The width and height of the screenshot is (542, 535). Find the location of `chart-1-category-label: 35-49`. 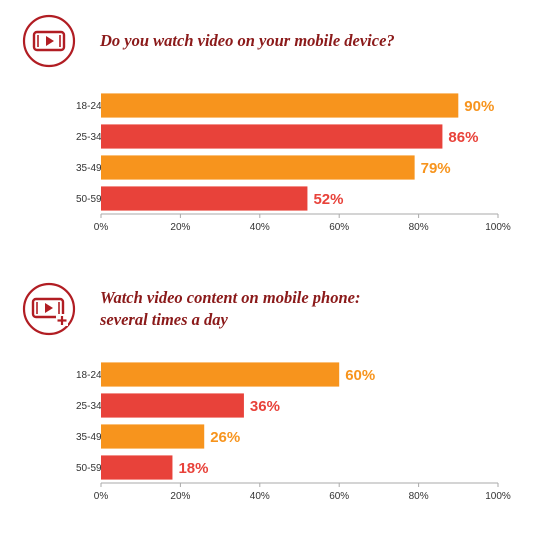

chart-1-category-label: 35-49 is located at coordinates (89, 168).